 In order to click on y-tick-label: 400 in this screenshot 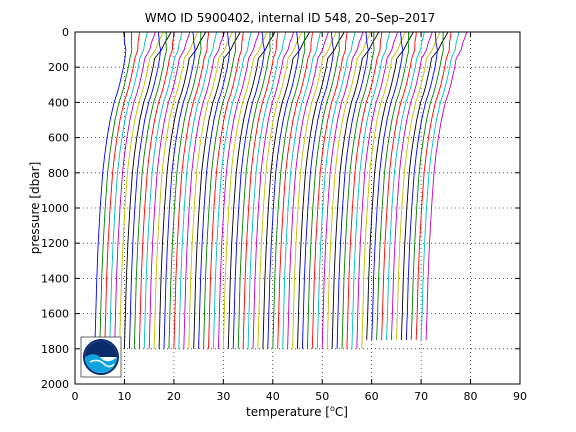, I will do `click(58, 102)`.